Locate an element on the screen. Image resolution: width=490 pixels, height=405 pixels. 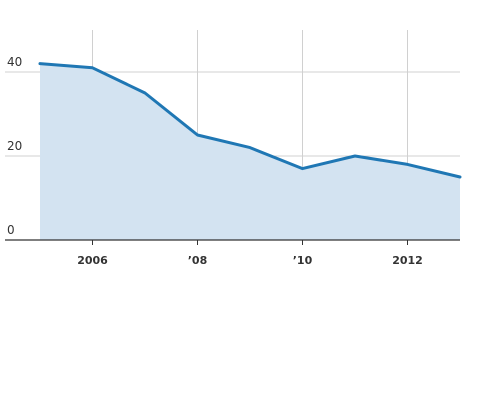
y-tick-label: 40 is located at coordinates (14, 62).